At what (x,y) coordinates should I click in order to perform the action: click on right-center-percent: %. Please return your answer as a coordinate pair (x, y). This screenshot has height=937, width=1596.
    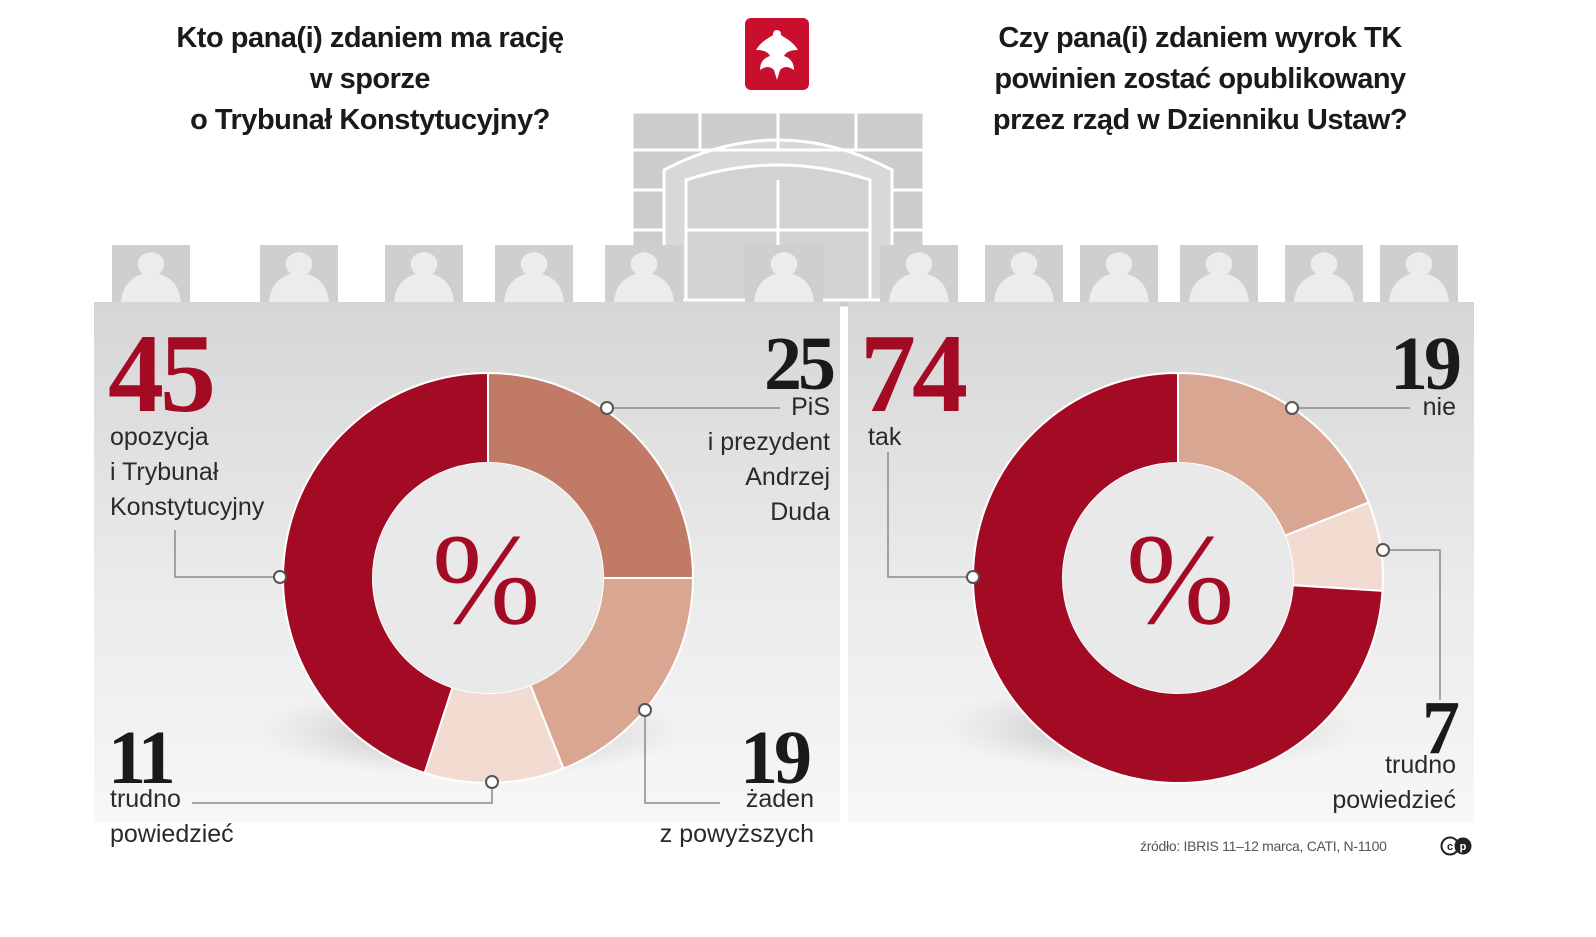
    Looking at the image, I should click on (1180, 580).